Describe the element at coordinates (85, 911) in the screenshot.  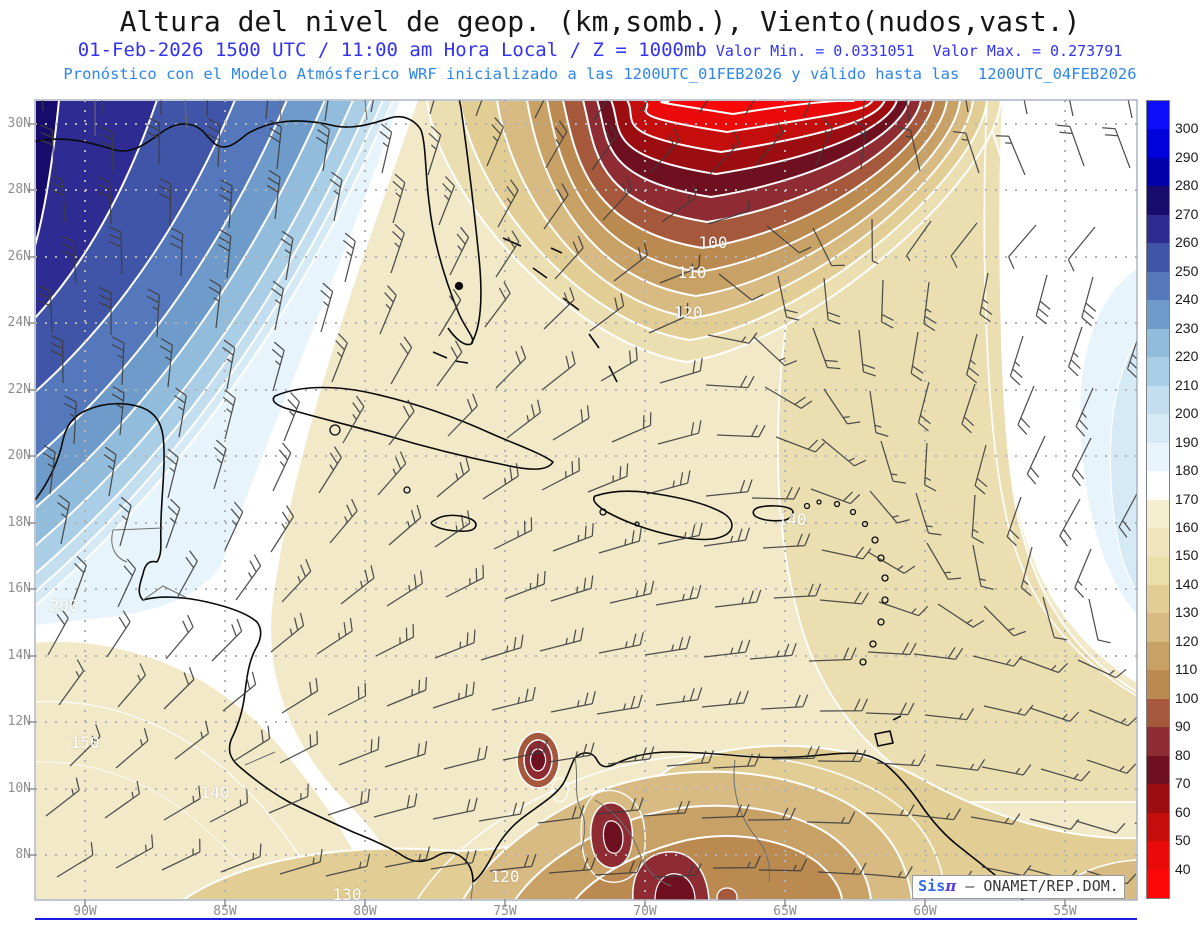
I see `lon-label: 90W` at that location.